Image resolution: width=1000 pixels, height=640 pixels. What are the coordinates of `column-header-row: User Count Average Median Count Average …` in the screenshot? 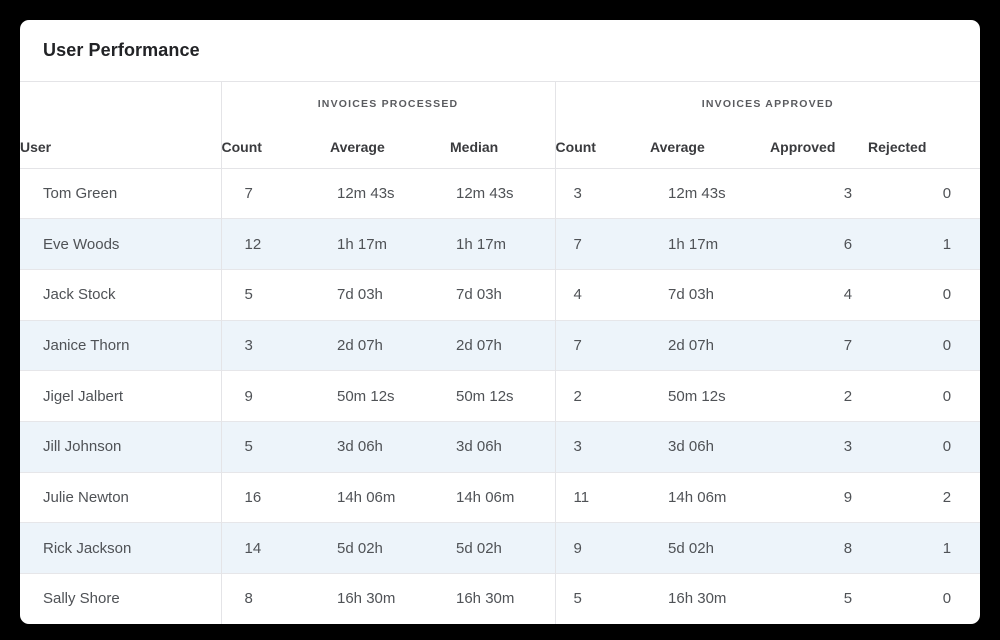 It's located at (500, 147).